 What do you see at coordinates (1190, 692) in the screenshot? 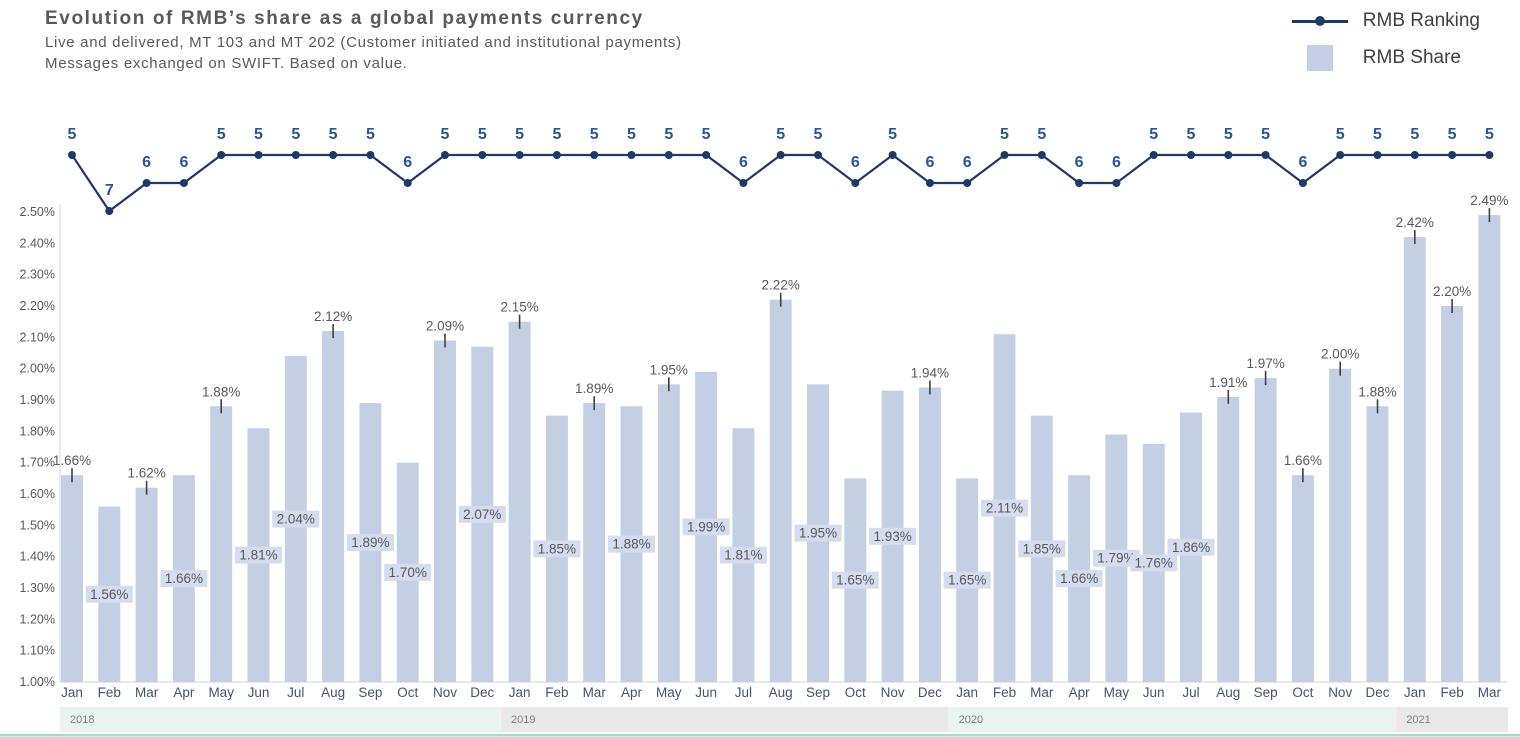
I see `x-axis-month-label: Jul` at bounding box center [1190, 692].